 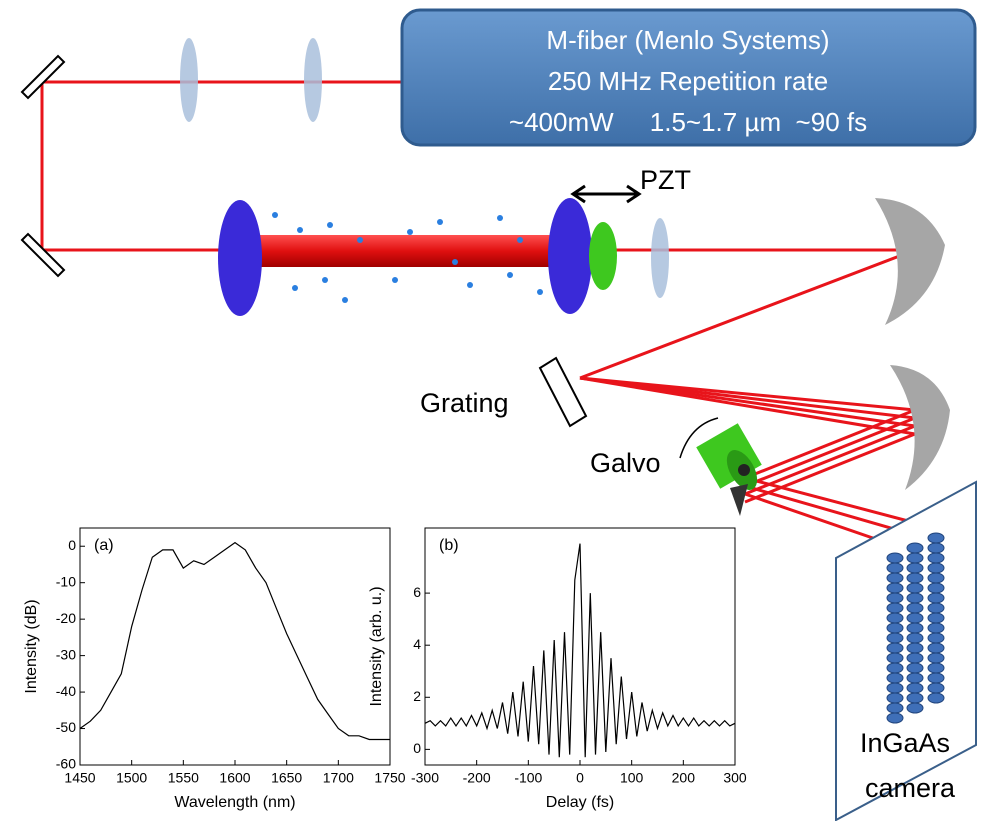 I want to click on laser-box, so click(x=688, y=77).